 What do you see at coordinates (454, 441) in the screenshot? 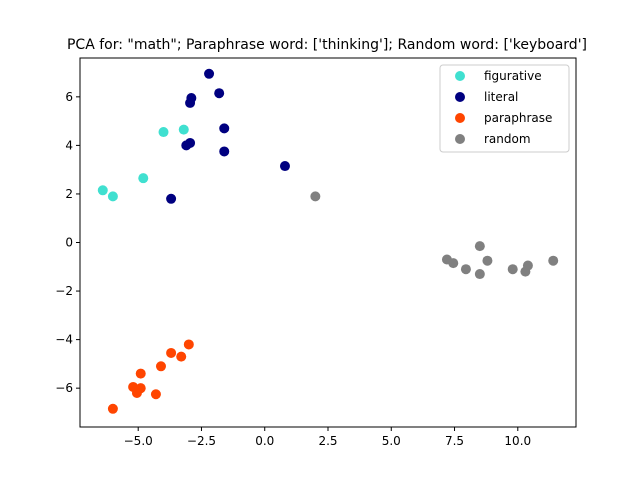
I see `x-tick-label: 7.5` at bounding box center [454, 441].